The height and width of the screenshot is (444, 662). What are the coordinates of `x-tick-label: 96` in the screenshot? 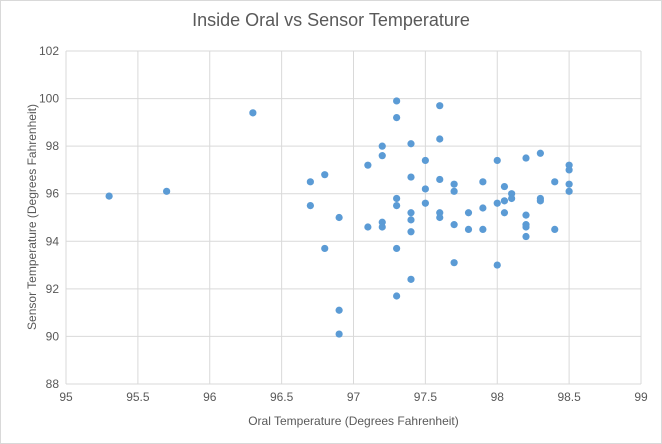 It's located at (210, 397).